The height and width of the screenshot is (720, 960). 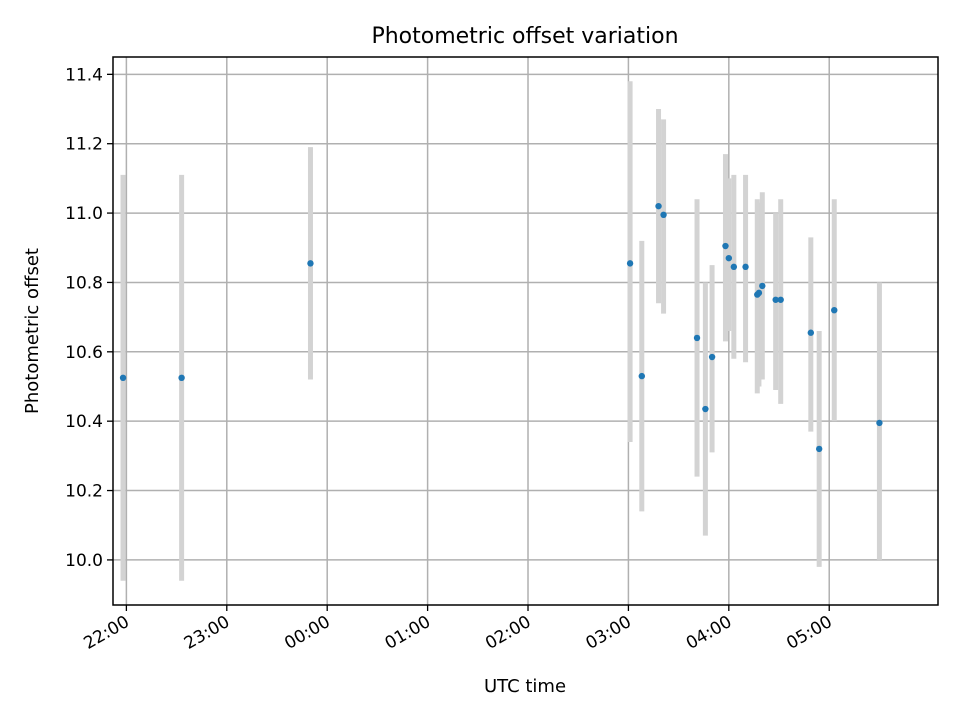 I want to click on y-tick-label: 11.0, so click(x=84, y=214).